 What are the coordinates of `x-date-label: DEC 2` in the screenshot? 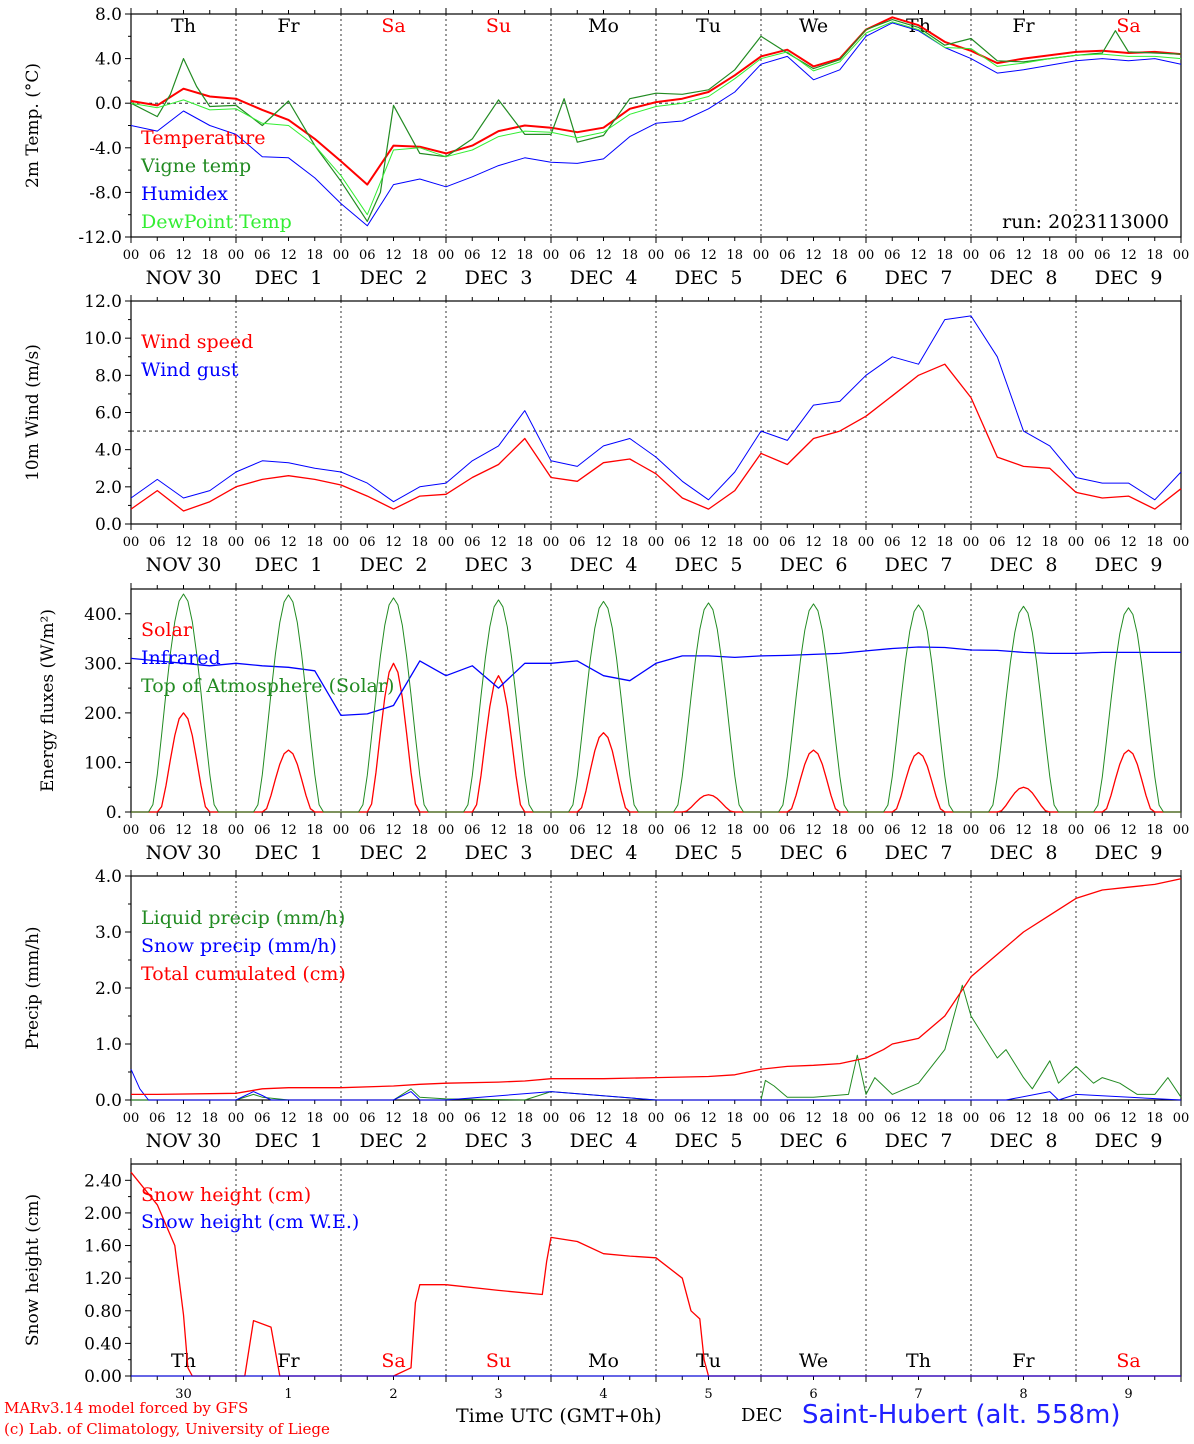 It's located at (394, 1141).